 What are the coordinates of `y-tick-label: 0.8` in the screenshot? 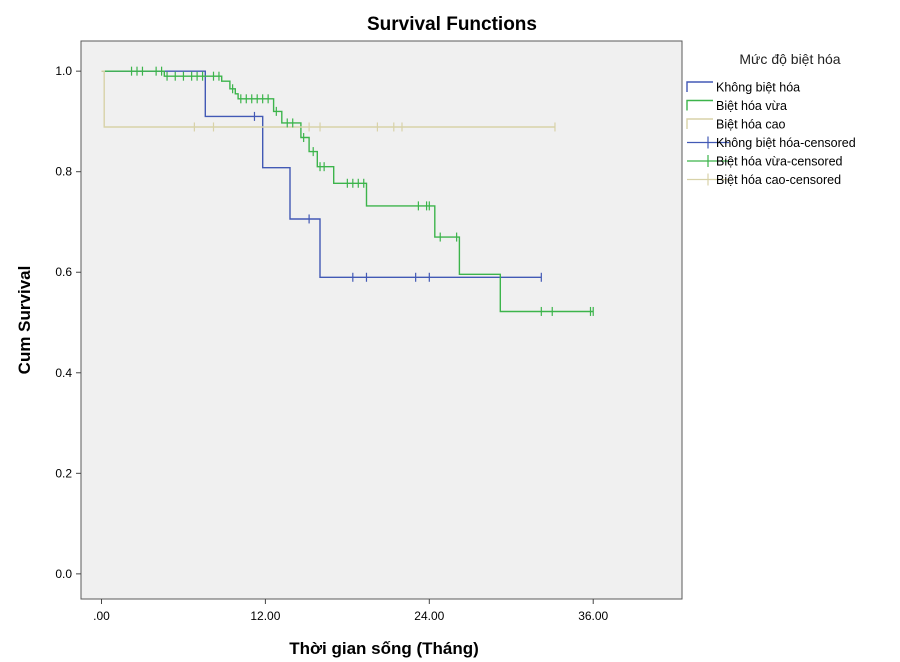 It's located at (63, 172).